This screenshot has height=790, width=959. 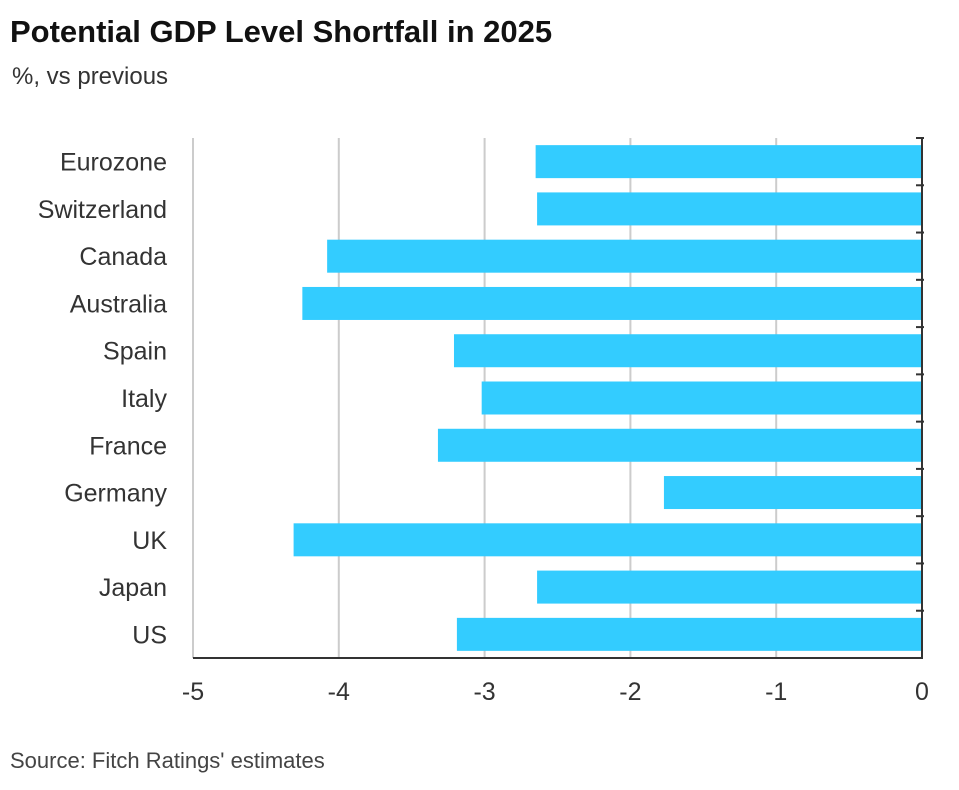 What do you see at coordinates (624, 256) in the screenshot?
I see `bar-canada` at bounding box center [624, 256].